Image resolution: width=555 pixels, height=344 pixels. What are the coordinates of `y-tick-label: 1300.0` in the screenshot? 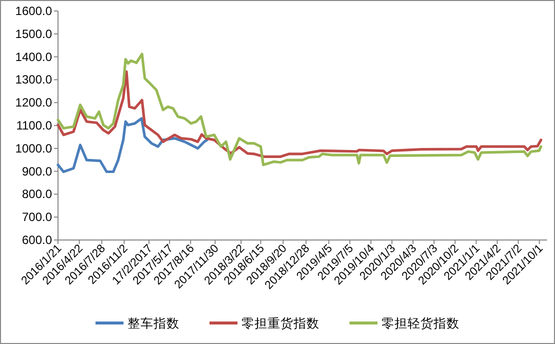 It's located at (33, 79).